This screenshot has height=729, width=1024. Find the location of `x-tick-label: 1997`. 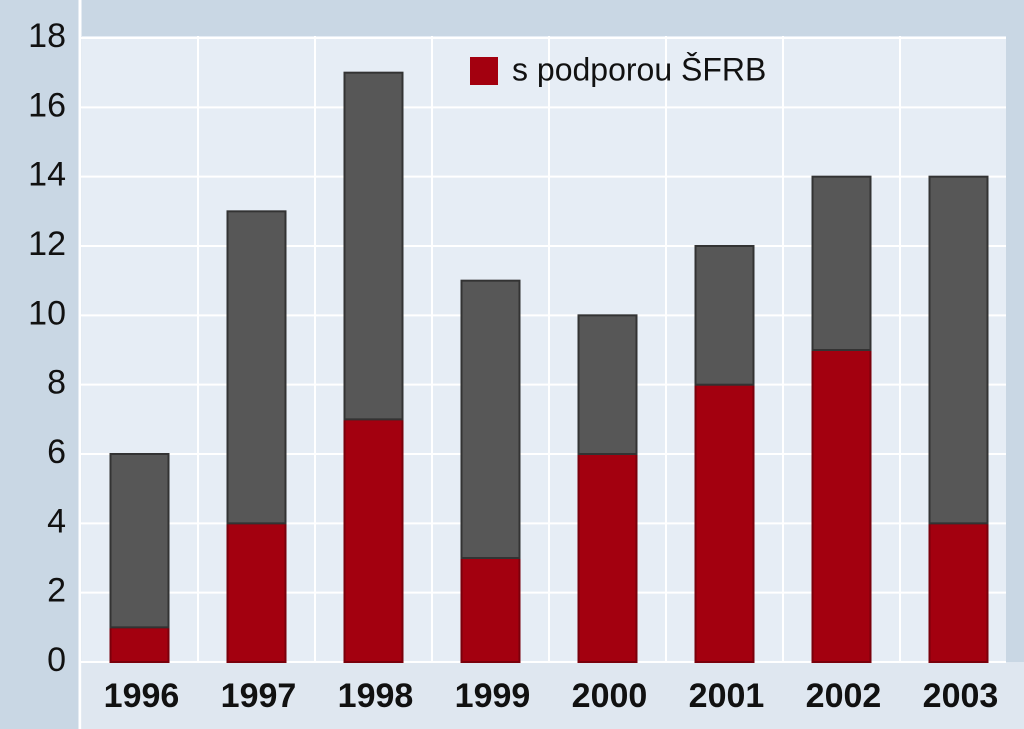

x-tick-label: 1997 is located at coordinates (259, 696).